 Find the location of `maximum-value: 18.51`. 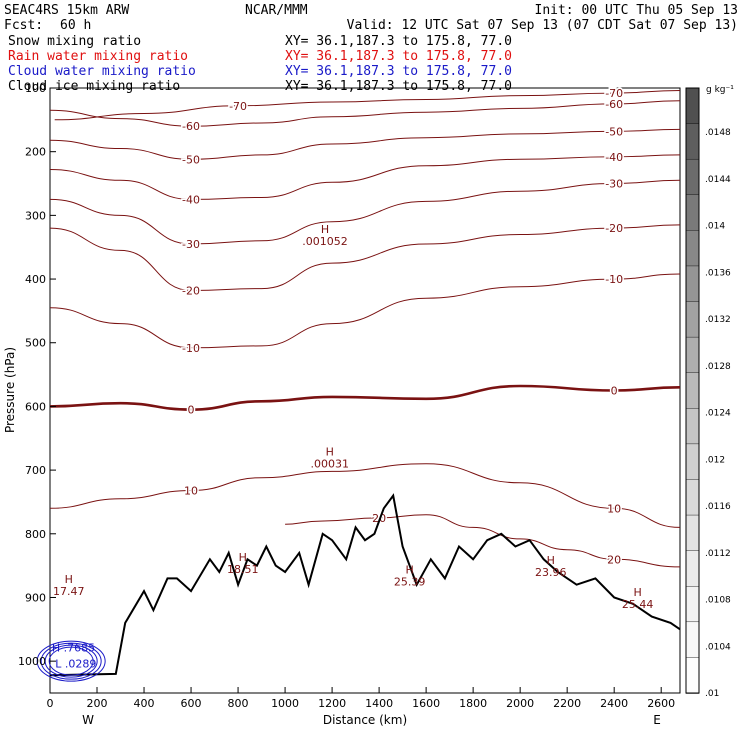

maximum-value: 18.51 is located at coordinates (243, 569).